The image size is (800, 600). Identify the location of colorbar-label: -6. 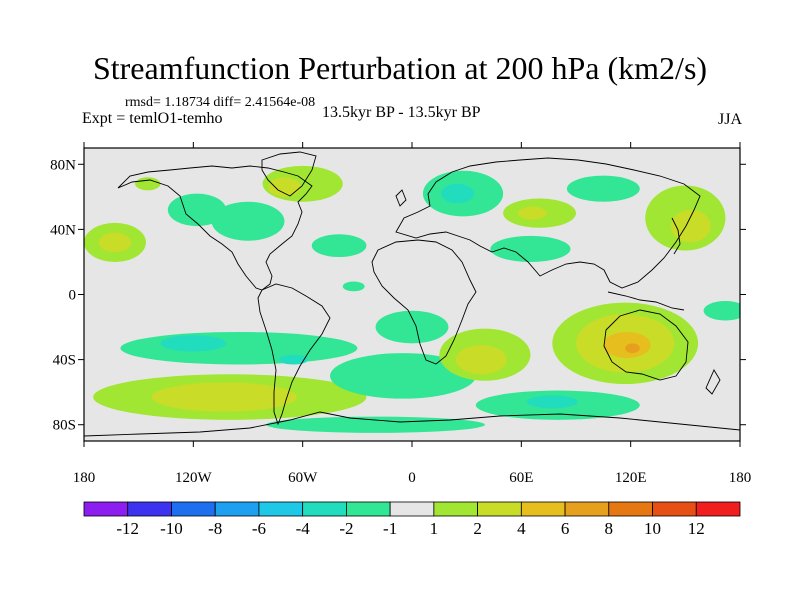
(259, 528).